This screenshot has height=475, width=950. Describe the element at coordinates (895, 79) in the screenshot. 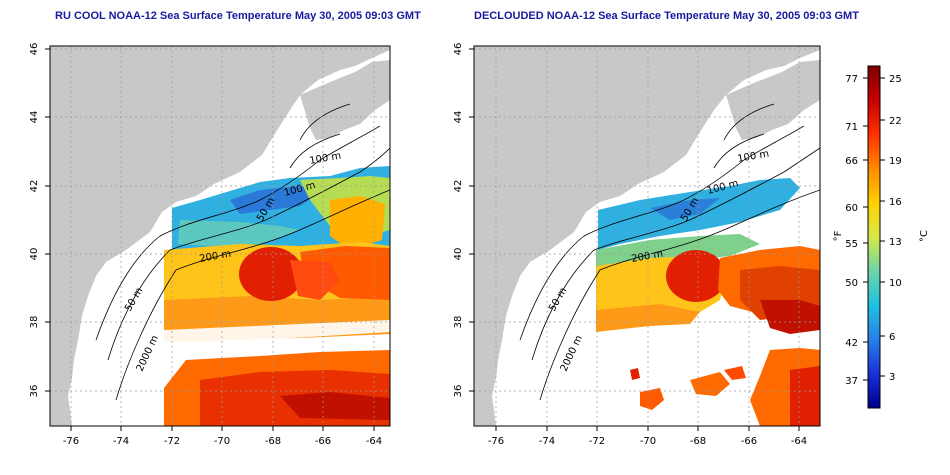

I see `celsius-tick: 25` at that location.